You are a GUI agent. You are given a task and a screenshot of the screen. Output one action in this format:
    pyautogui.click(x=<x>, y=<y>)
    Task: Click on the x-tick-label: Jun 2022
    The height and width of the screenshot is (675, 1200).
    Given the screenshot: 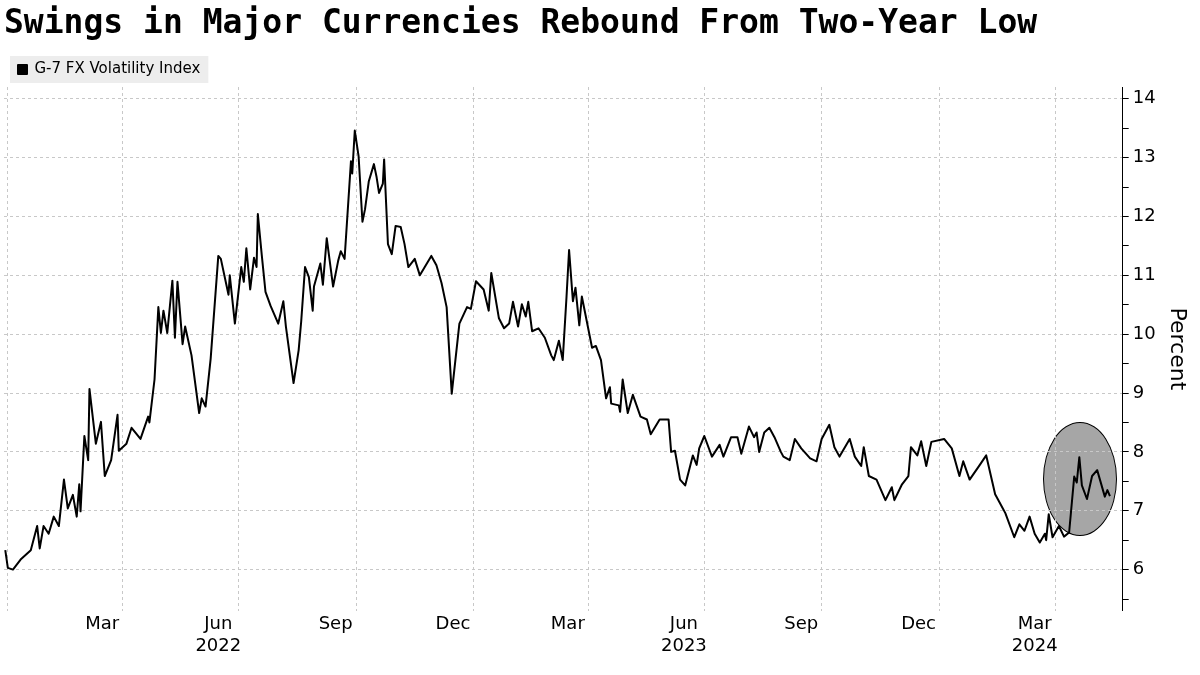 What is the action you would take?
    pyautogui.click(x=218, y=633)
    